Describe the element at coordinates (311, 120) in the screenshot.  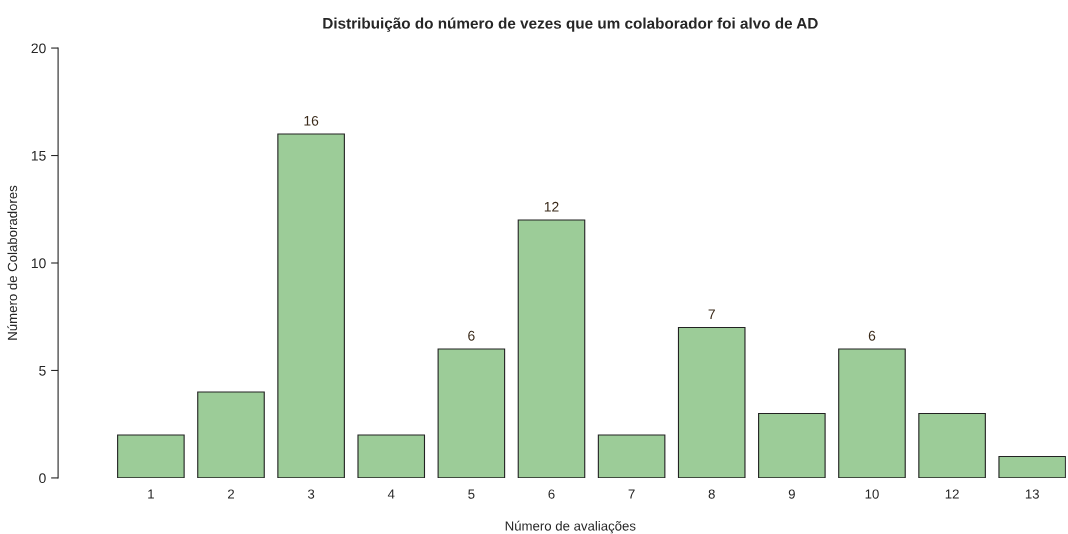
I see `data-label: 16` at that location.